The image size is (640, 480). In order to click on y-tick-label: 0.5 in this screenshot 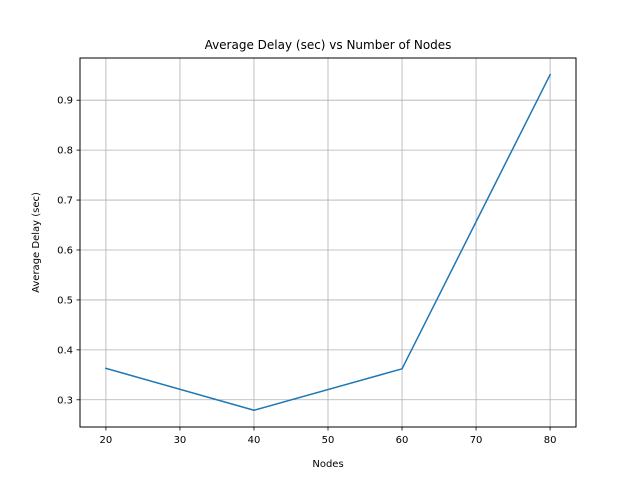, I will do `click(65, 300)`.